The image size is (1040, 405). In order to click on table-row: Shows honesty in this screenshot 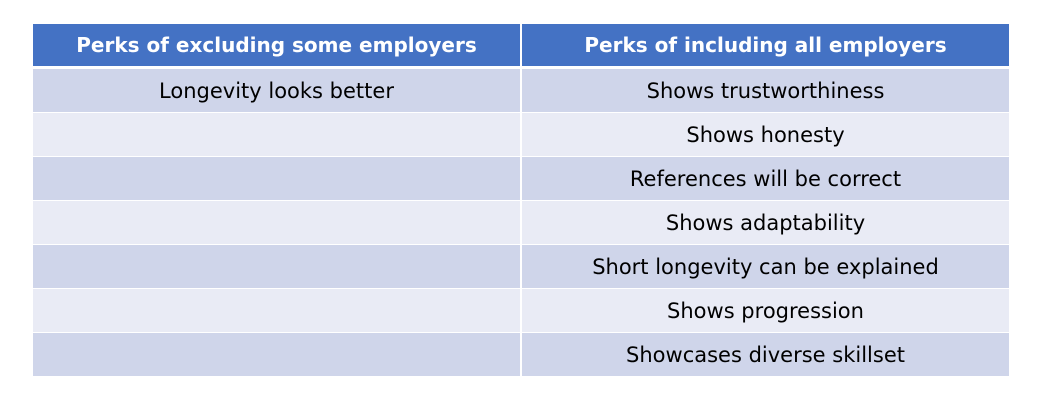, I will do `click(521, 134)`.